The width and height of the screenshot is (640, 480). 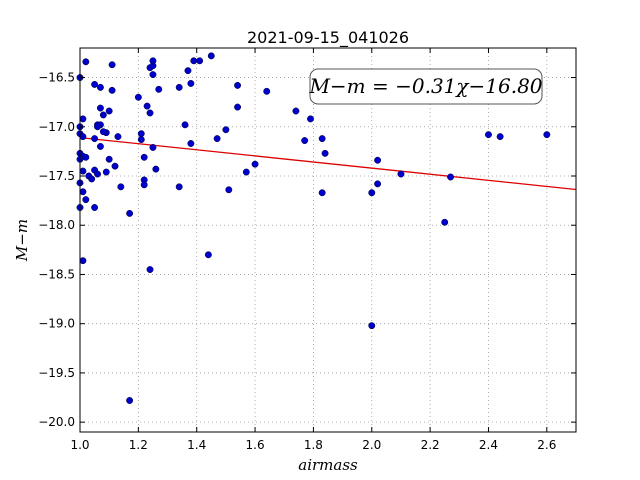 I want to click on fit-line-group, so click(x=328, y=163).